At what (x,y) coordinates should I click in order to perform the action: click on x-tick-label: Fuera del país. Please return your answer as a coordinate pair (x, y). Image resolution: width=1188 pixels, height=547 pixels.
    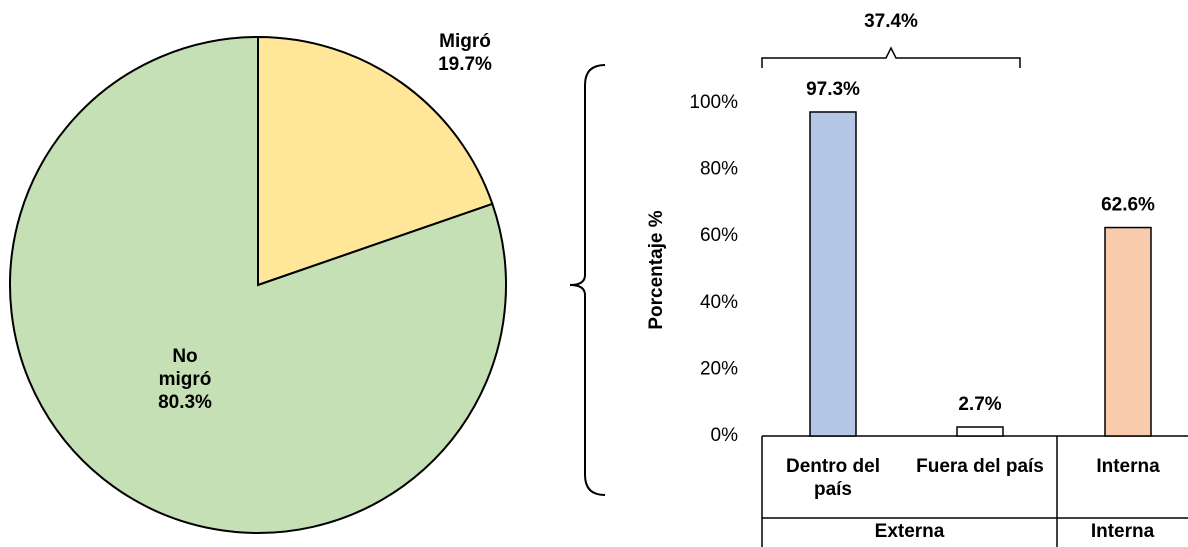
    Looking at the image, I should click on (980, 466).